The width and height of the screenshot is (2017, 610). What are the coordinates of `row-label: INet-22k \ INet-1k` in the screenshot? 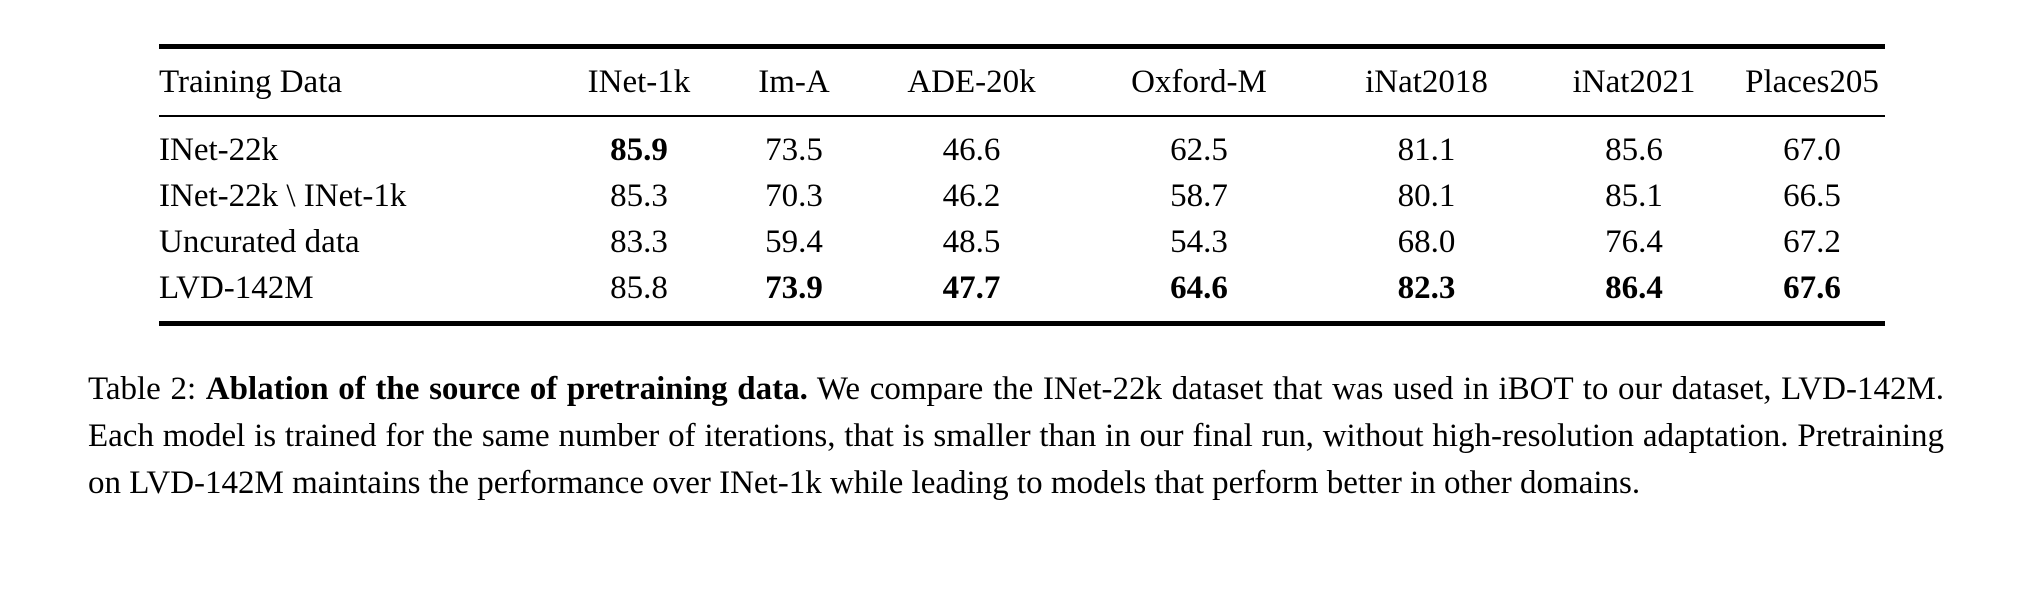 It's located at (283, 195).